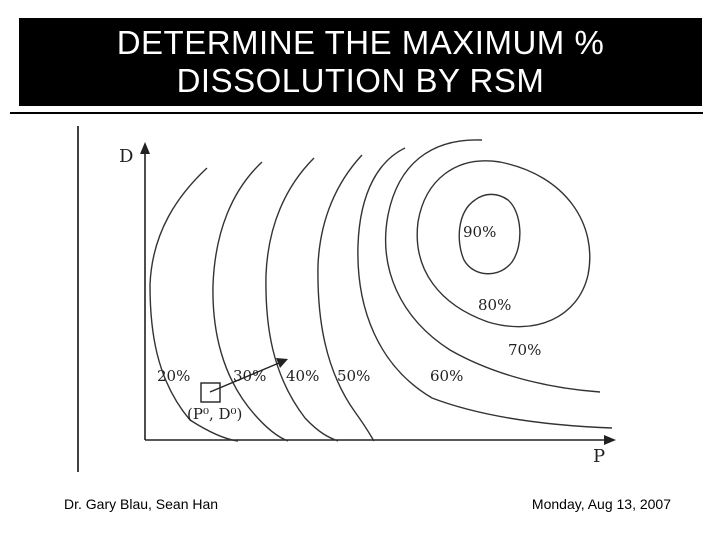 This screenshot has width=720, height=540. I want to click on slide-title-line-1: DETERMINE THE MAXIMUM %, so click(360, 42).